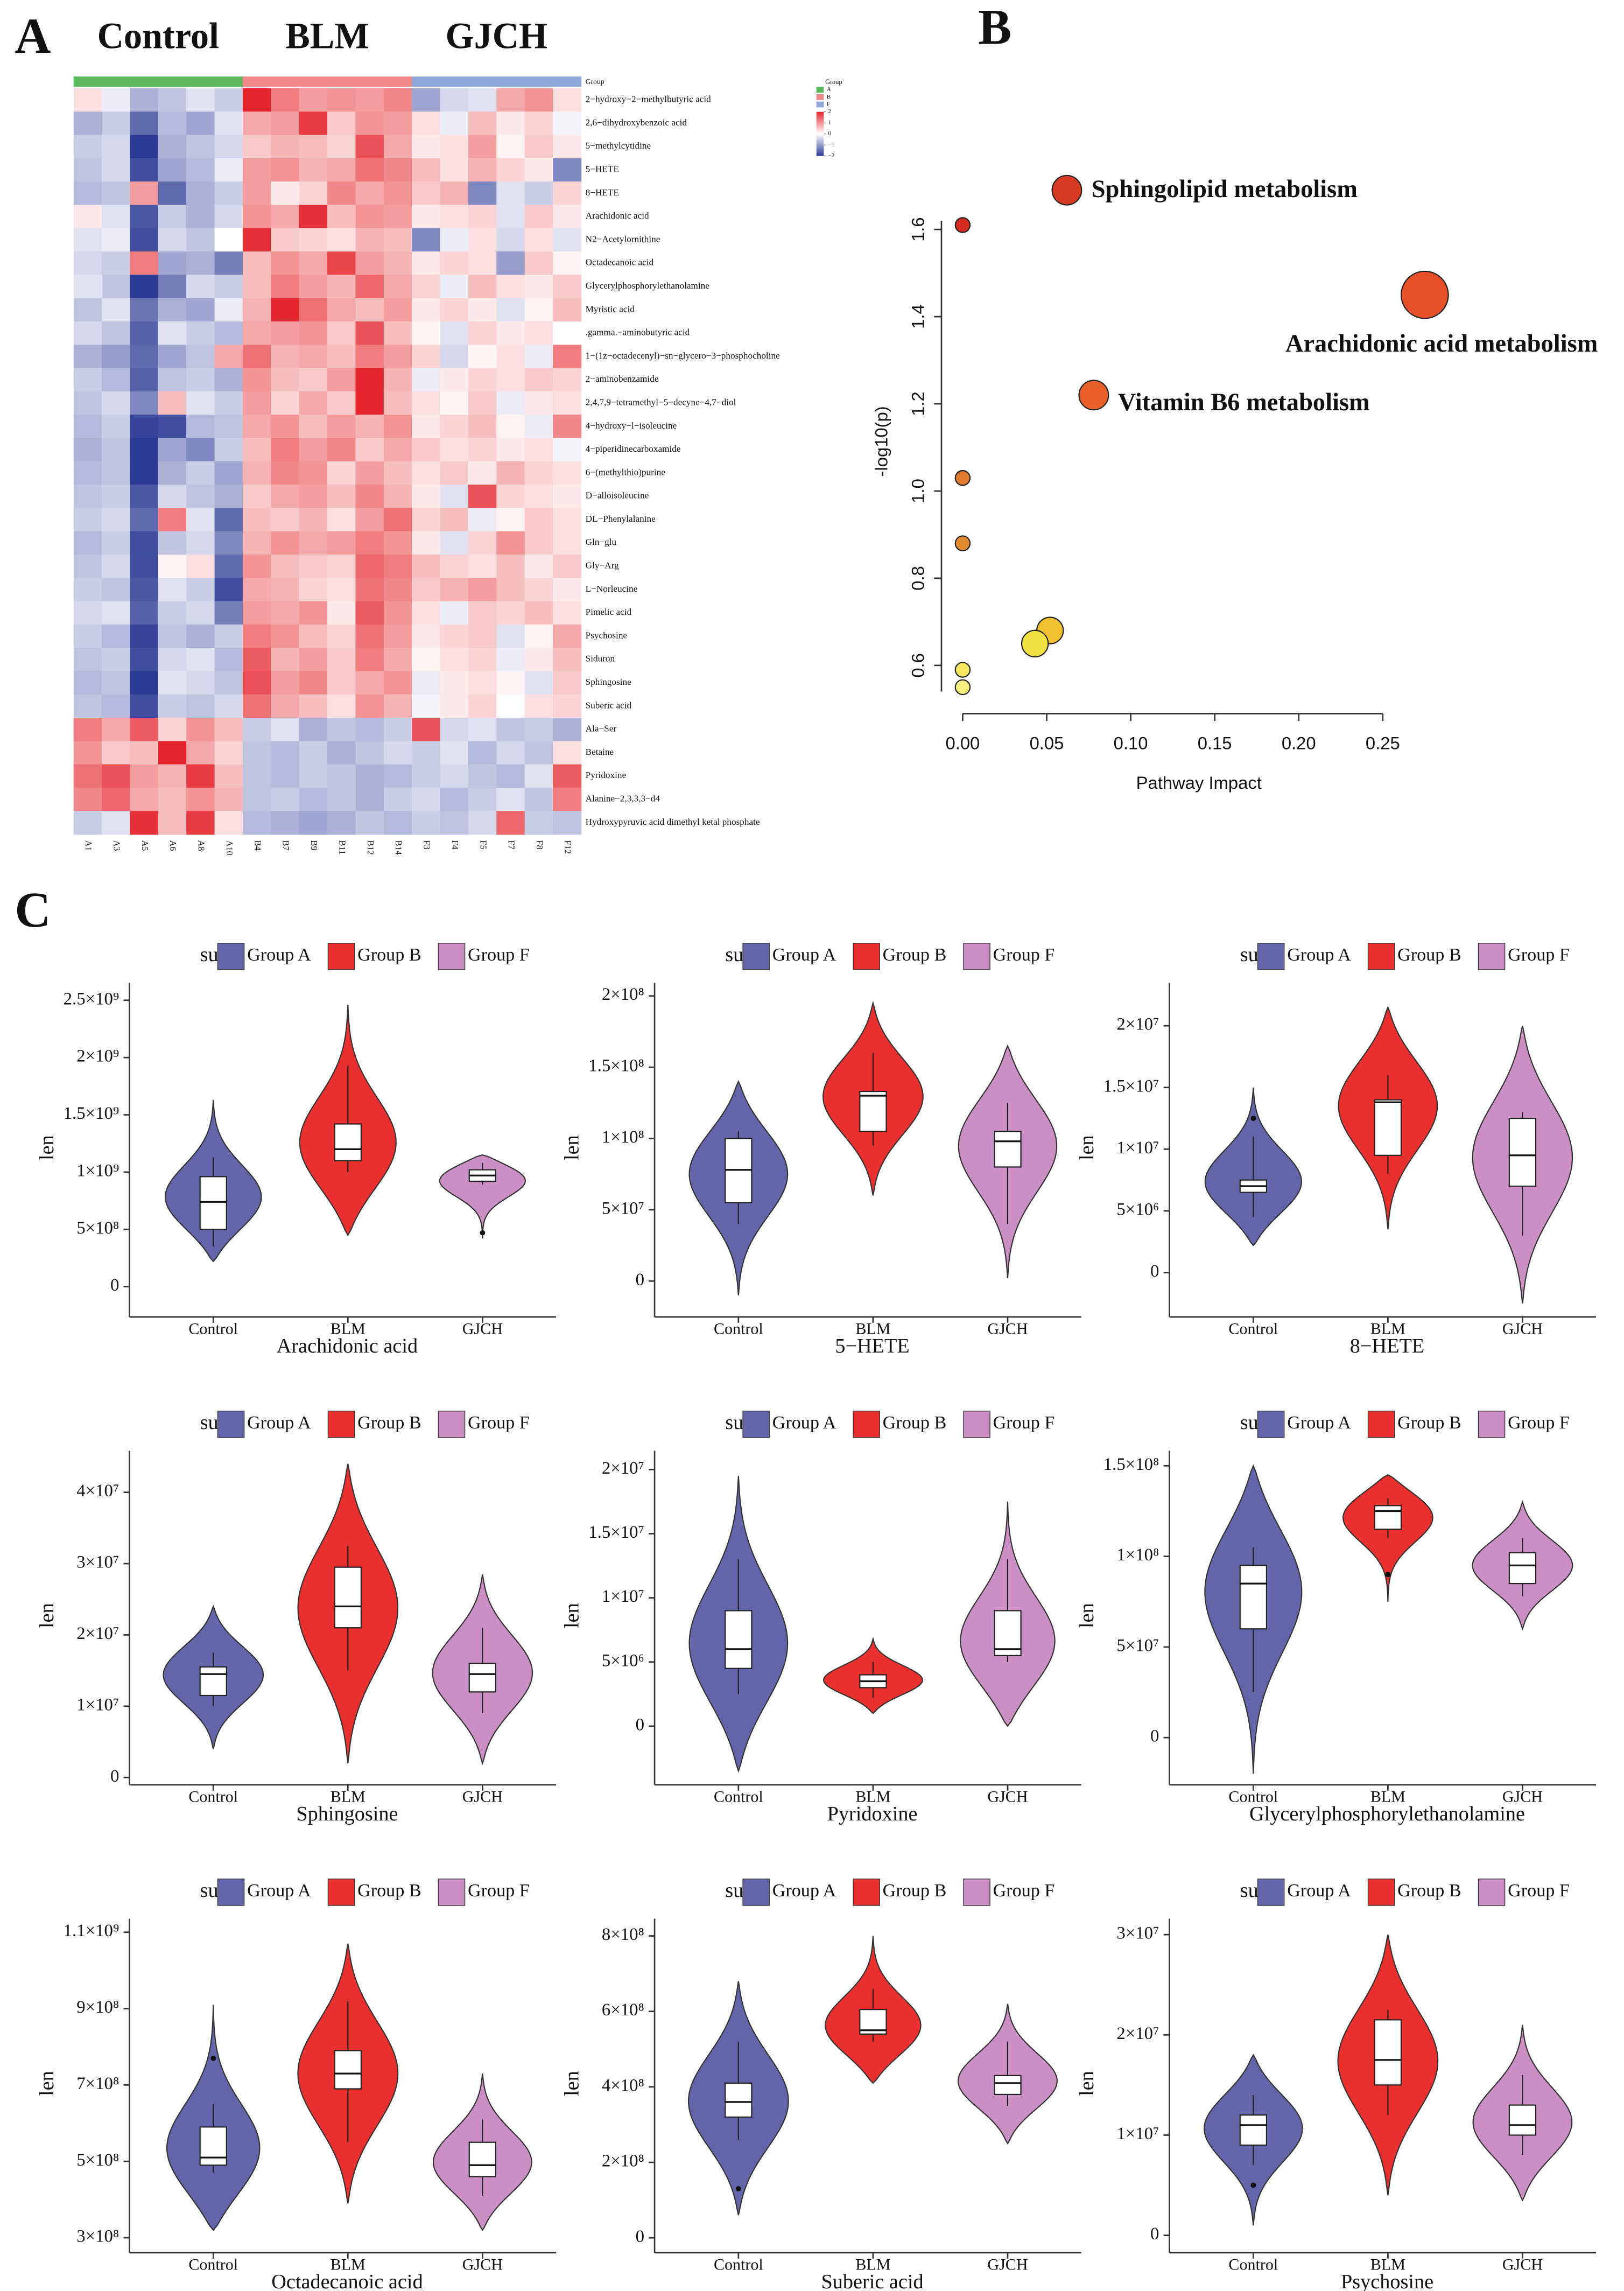 The height and width of the screenshot is (2291, 1624). I want to click on column-label: B12, so click(371, 847).